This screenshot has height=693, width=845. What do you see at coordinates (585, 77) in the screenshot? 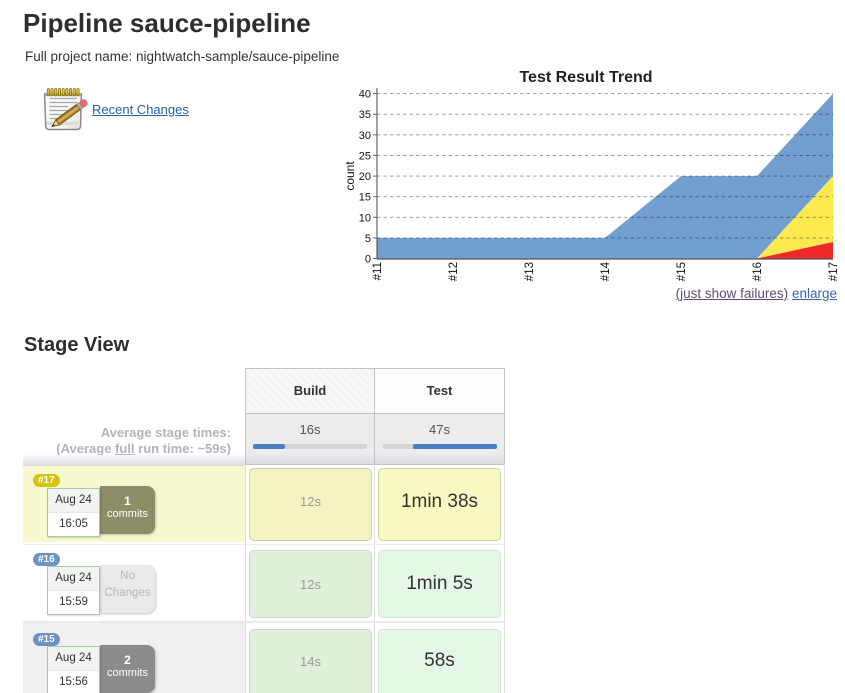
I see `svg-text: Test Result Trend` at bounding box center [585, 77].